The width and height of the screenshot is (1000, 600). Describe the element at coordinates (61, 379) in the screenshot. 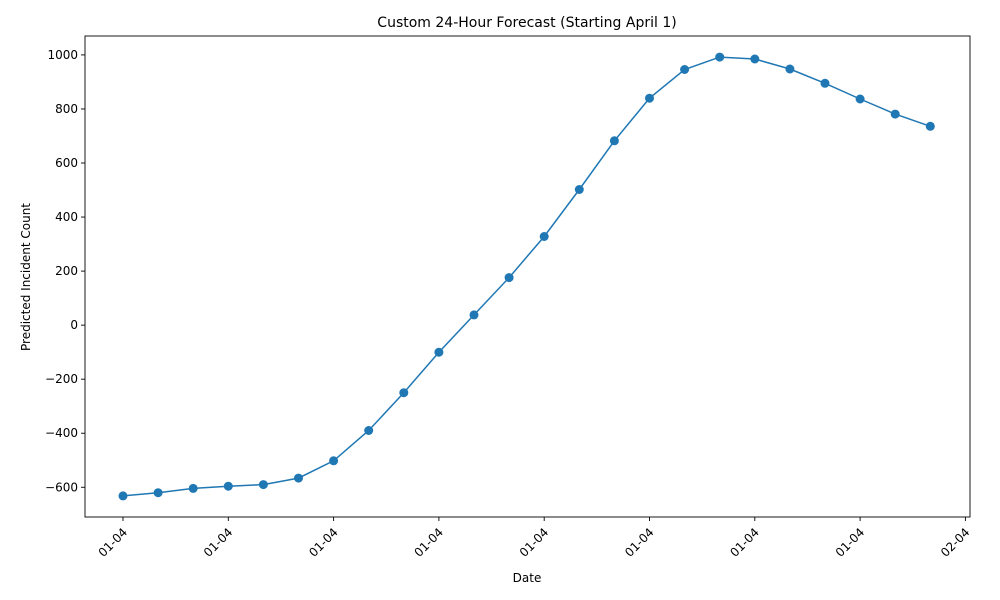

I see `y-tick-label: −200` at that location.